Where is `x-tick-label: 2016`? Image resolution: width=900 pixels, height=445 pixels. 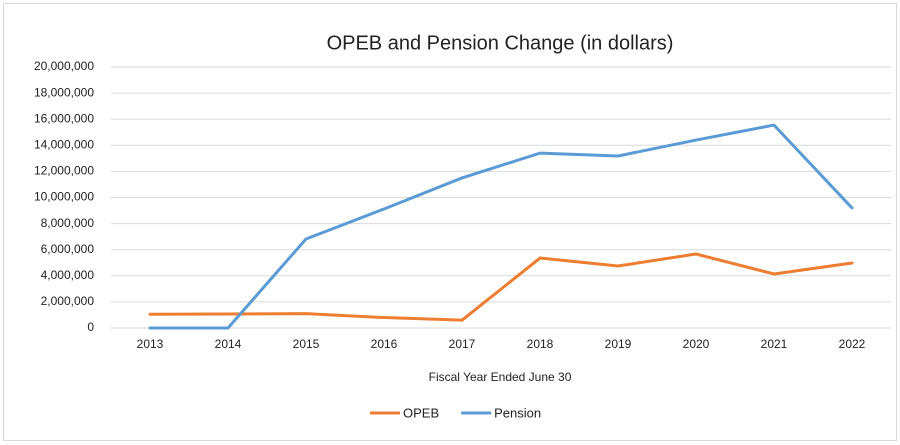
x-tick-label: 2016 is located at coordinates (384, 344).